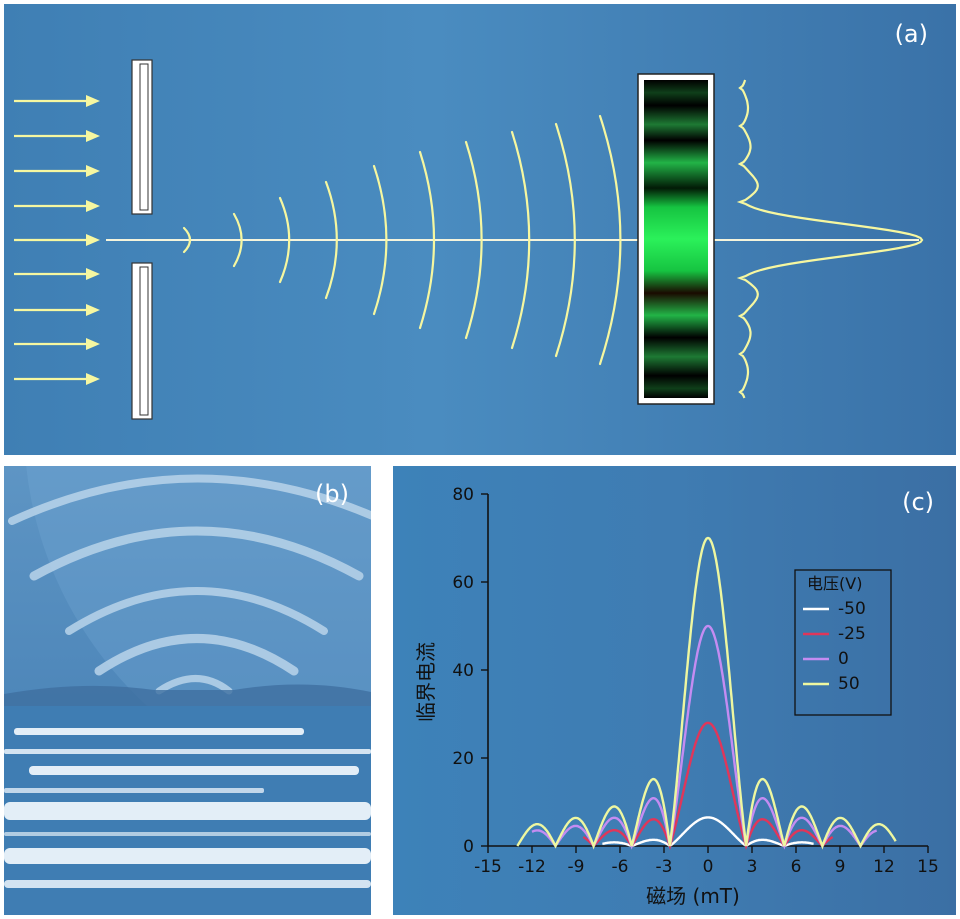 The image size is (960, 919). What do you see at coordinates (843, 659) in the screenshot?
I see `legend-label: 0` at bounding box center [843, 659].